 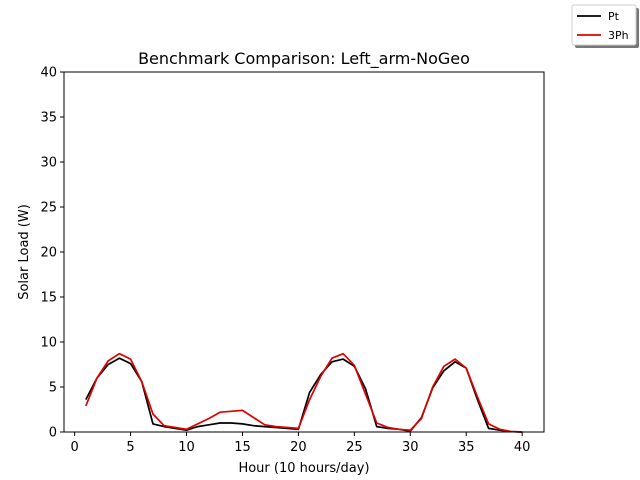 I want to click on x-tick-label: 0, so click(x=74, y=447).